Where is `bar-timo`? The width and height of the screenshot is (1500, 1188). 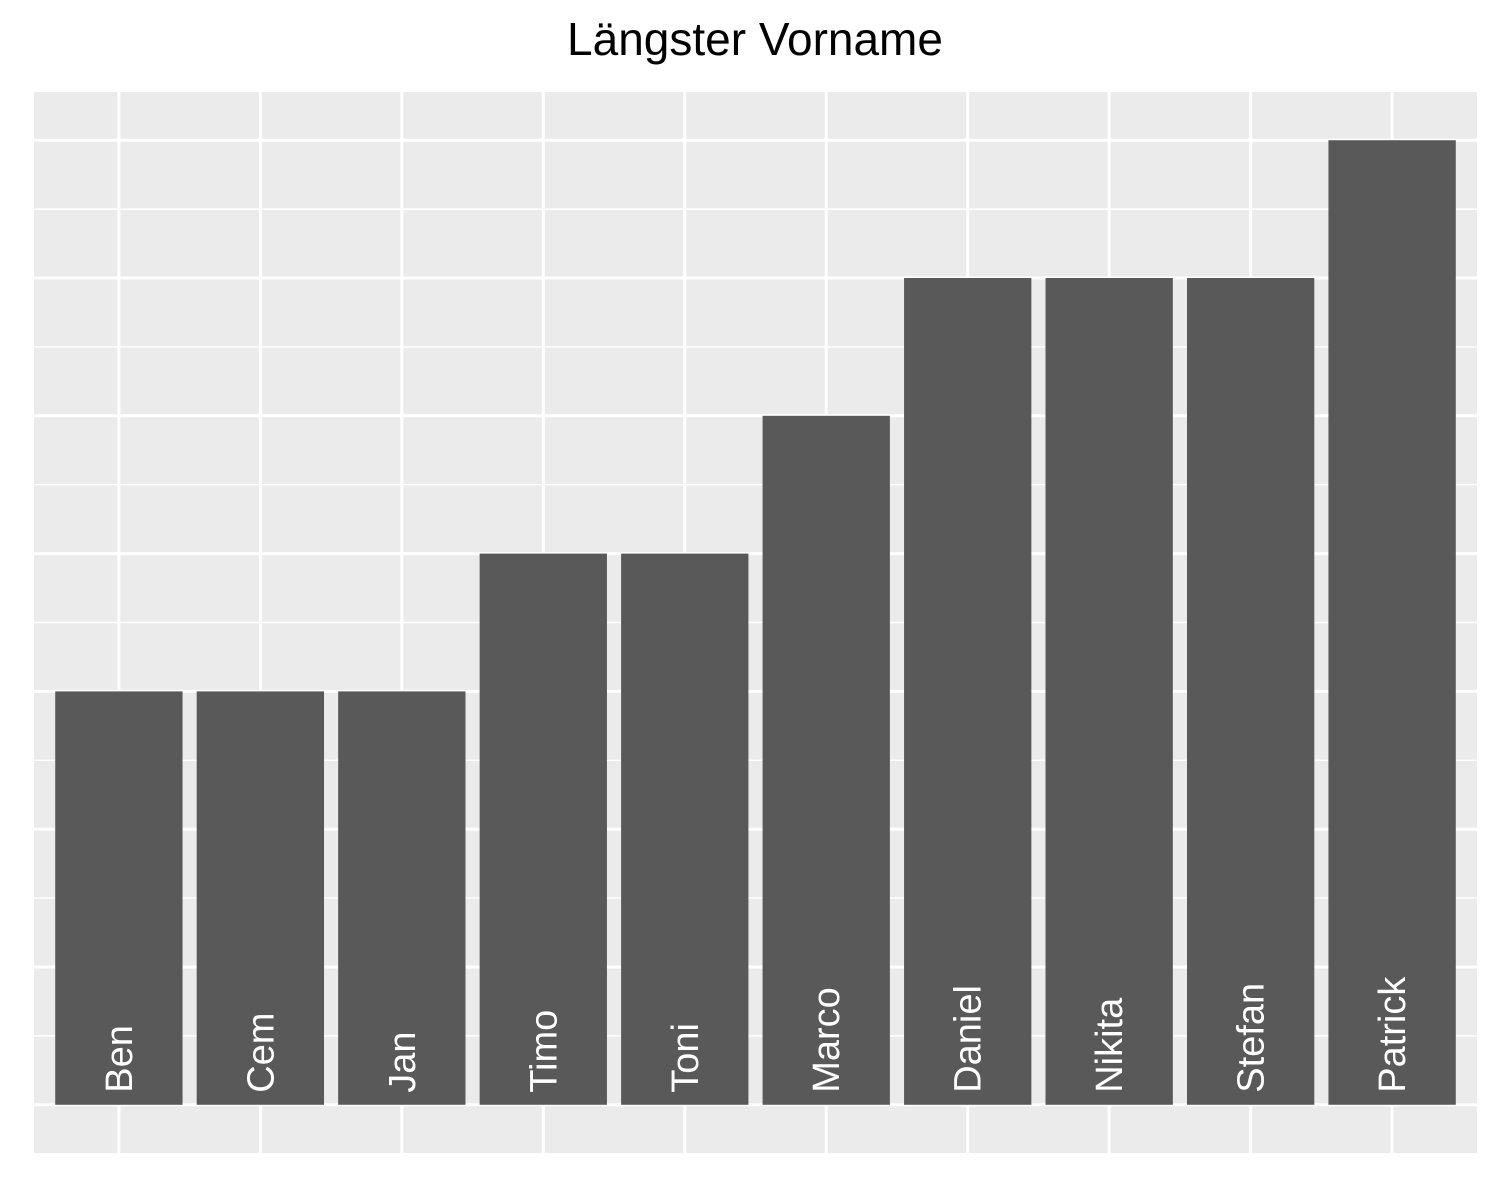 bar-timo is located at coordinates (543, 829).